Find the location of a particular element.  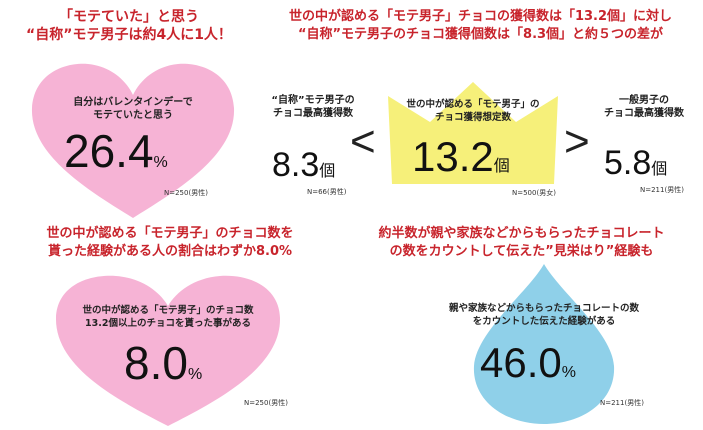

crown-shape is located at coordinates (473, 133).